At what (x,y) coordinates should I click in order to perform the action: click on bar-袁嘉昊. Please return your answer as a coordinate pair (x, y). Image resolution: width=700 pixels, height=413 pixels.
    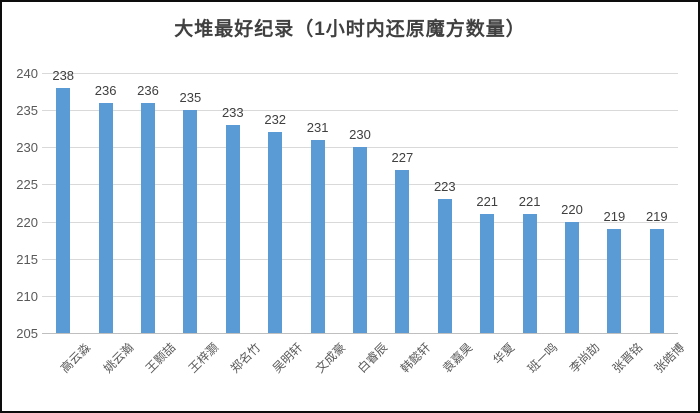
    Looking at the image, I should click on (444, 266).